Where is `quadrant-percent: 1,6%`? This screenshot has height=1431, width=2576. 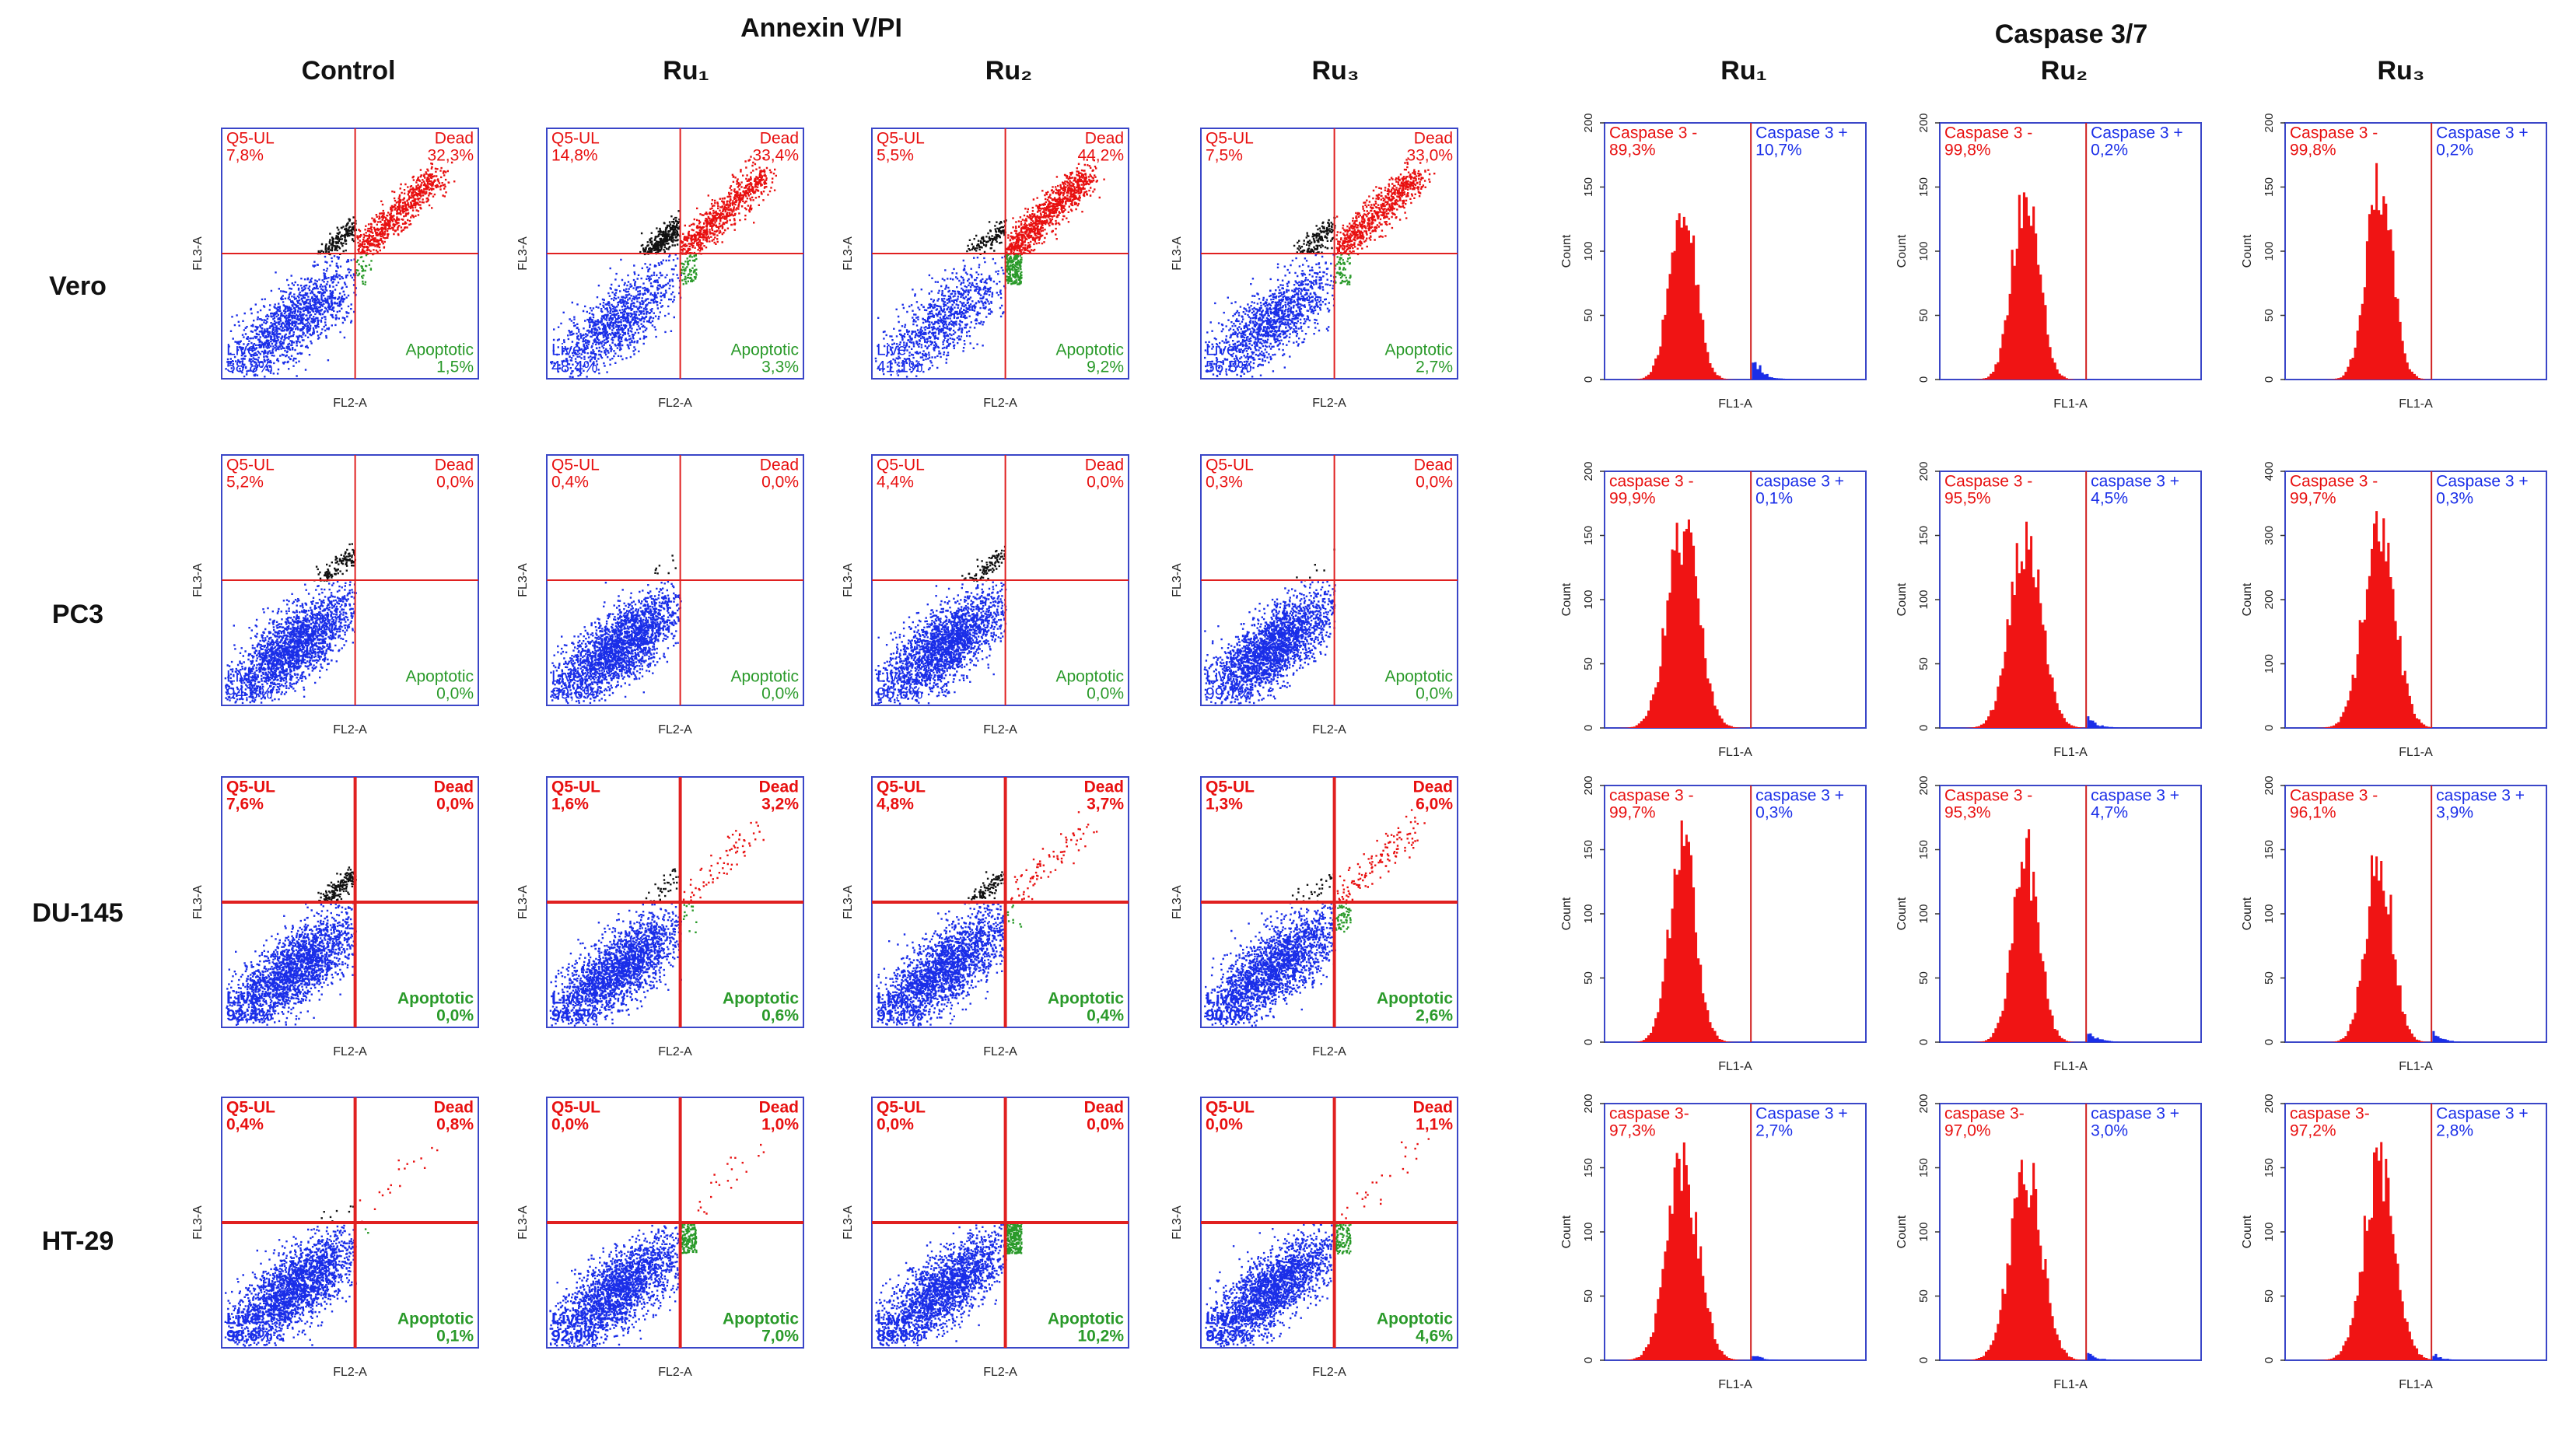 quadrant-percent: 1,6% is located at coordinates (570, 804).